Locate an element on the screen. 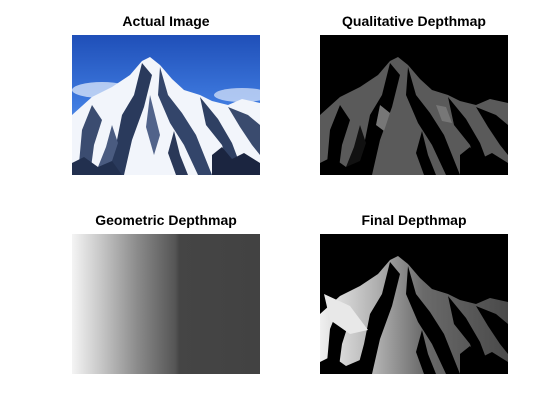  final-depthmap-panel is located at coordinates (414, 304).